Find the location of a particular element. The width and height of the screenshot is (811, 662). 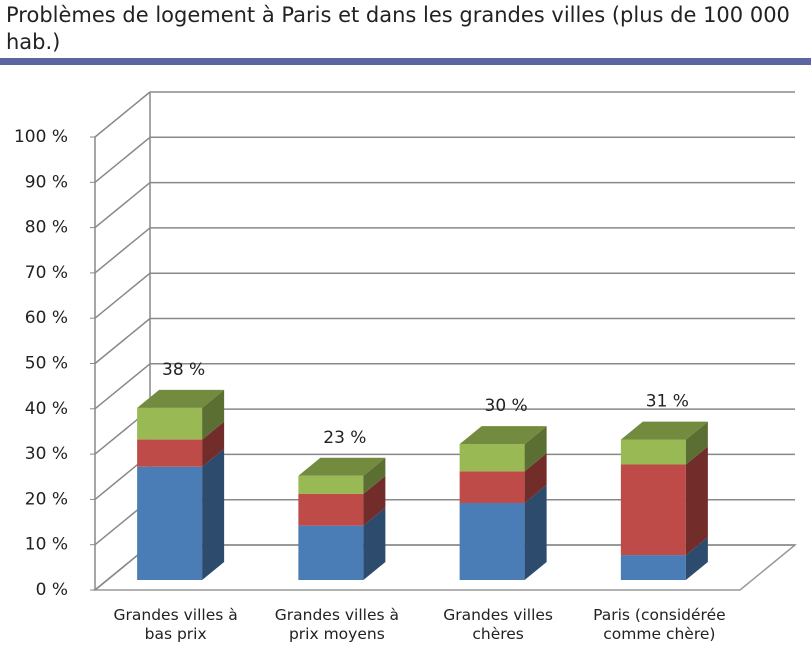

y-tick-label: 0 % is located at coordinates (52, 590).